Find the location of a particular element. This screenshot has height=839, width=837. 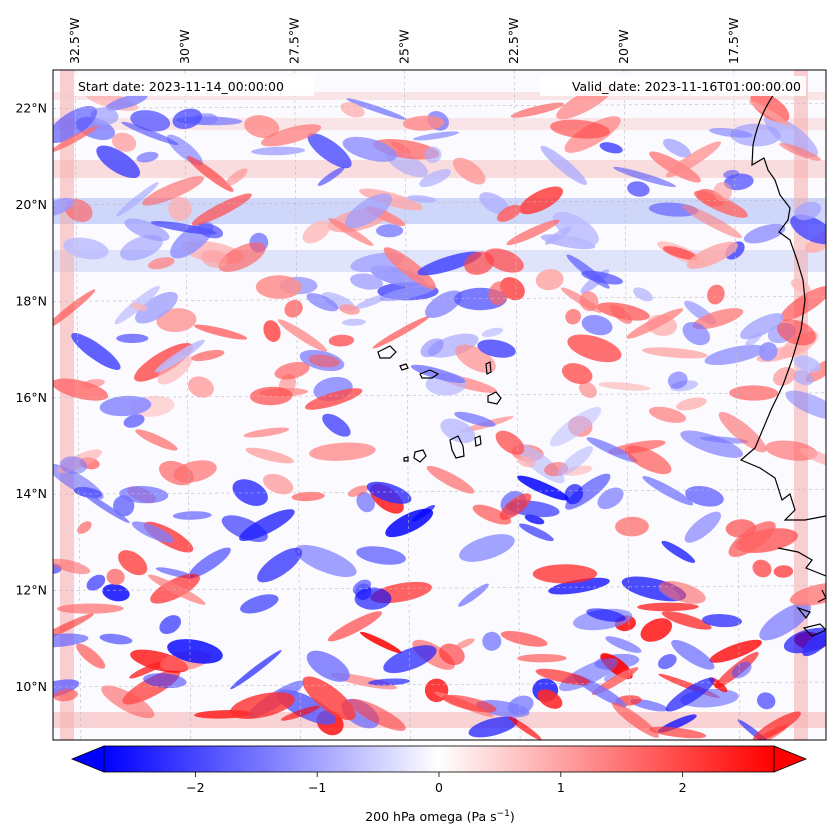

valid-date-box is located at coordinates (673, 86).